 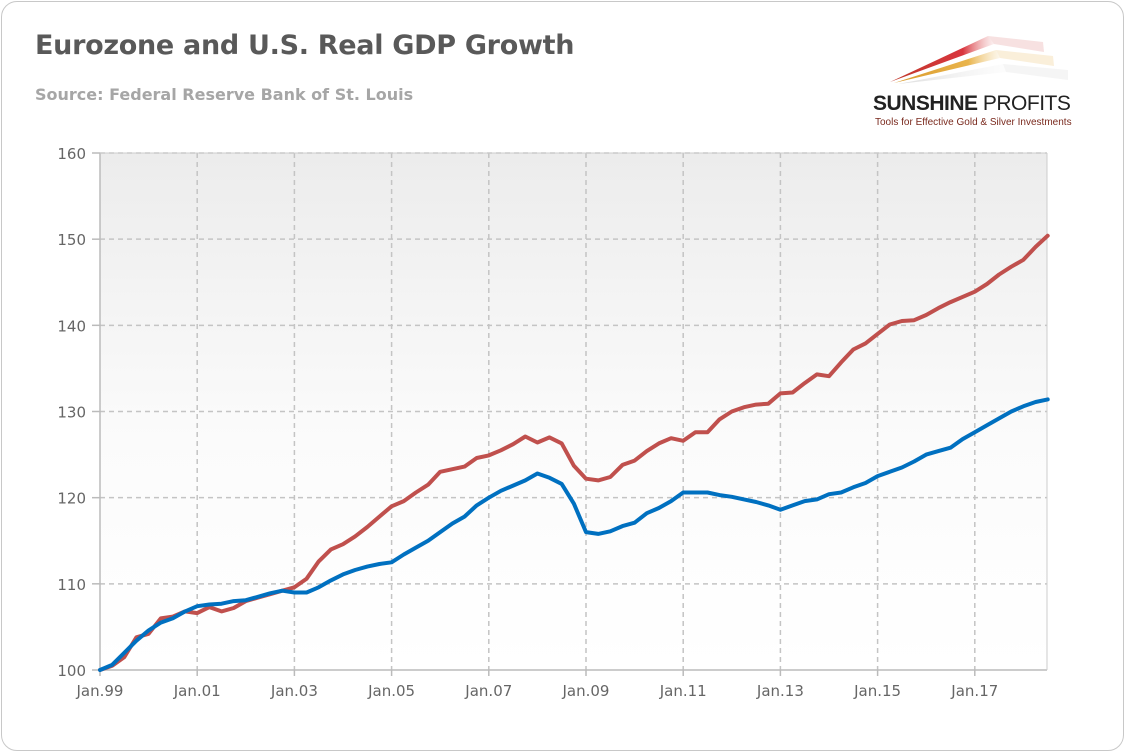 I want to click on x-tick-label: Jan.17, so click(x=974, y=691).